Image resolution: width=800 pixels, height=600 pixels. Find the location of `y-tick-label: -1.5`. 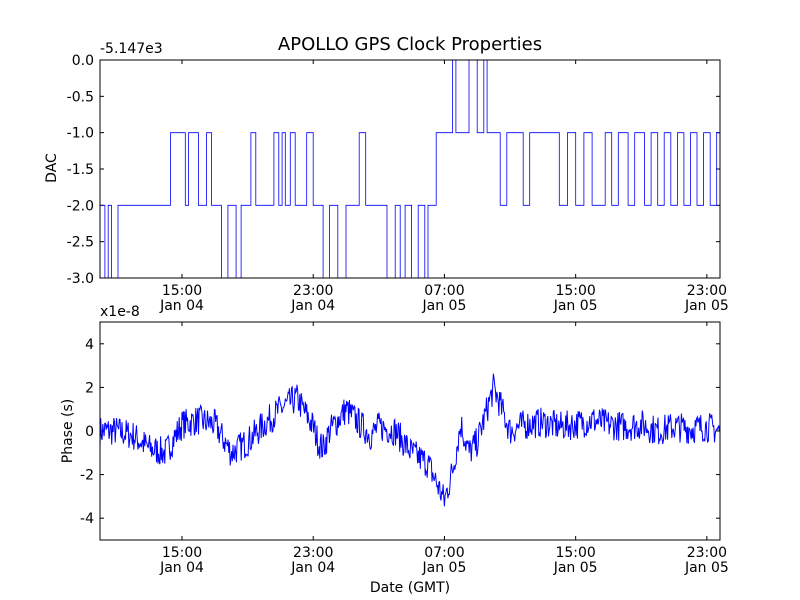

y-tick-label: -1.5 is located at coordinates (80, 170).